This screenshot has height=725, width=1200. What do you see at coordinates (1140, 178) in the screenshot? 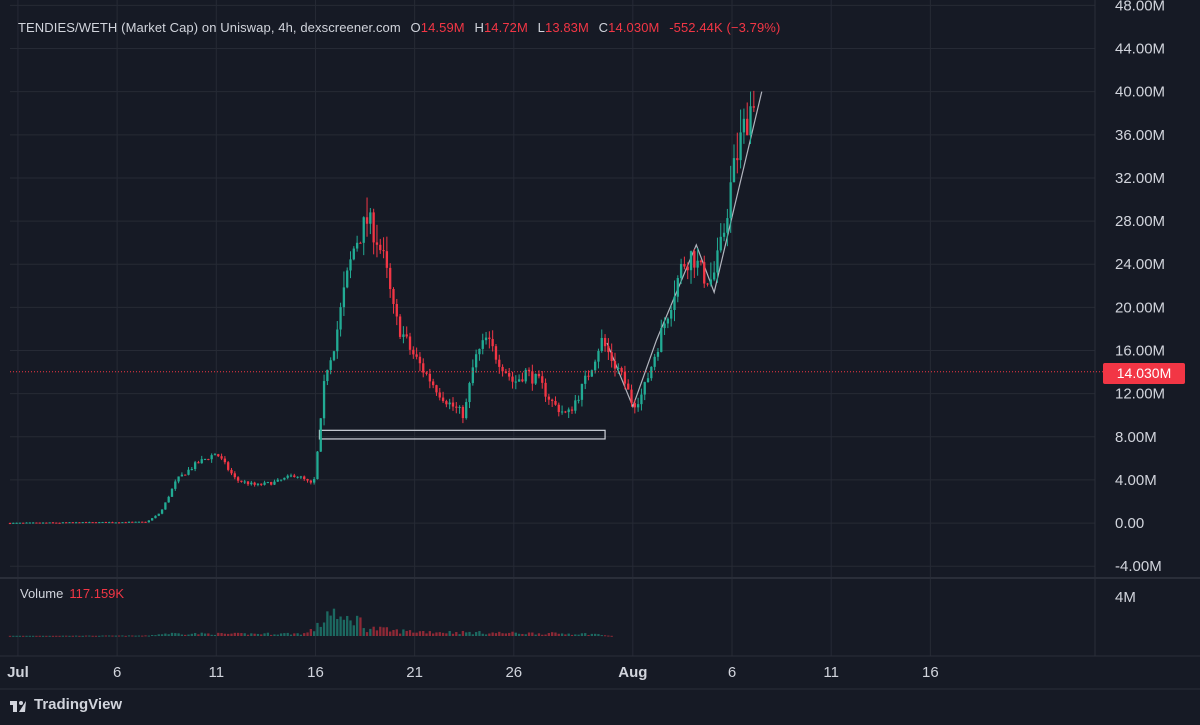
I see `price-tick-label: 32.00M` at bounding box center [1140, 178].